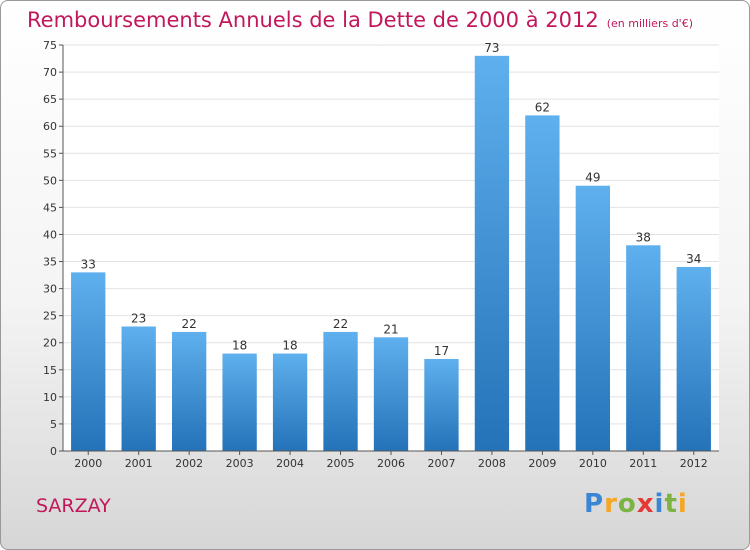 The width and height of the screenshot is (750, 550). What do you see at coordinates (73, 506) in the screenshot?
I see `town-name: SARZAY` at bounding box center [73, 506].